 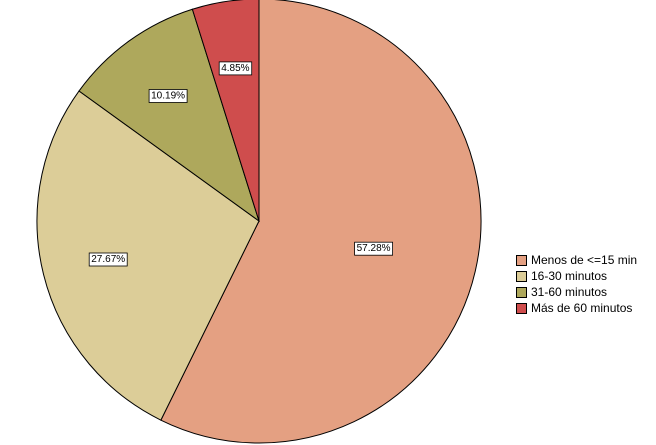 I want to click on legend-item-2: 31-60 minutos, so click(x=576, y=292).